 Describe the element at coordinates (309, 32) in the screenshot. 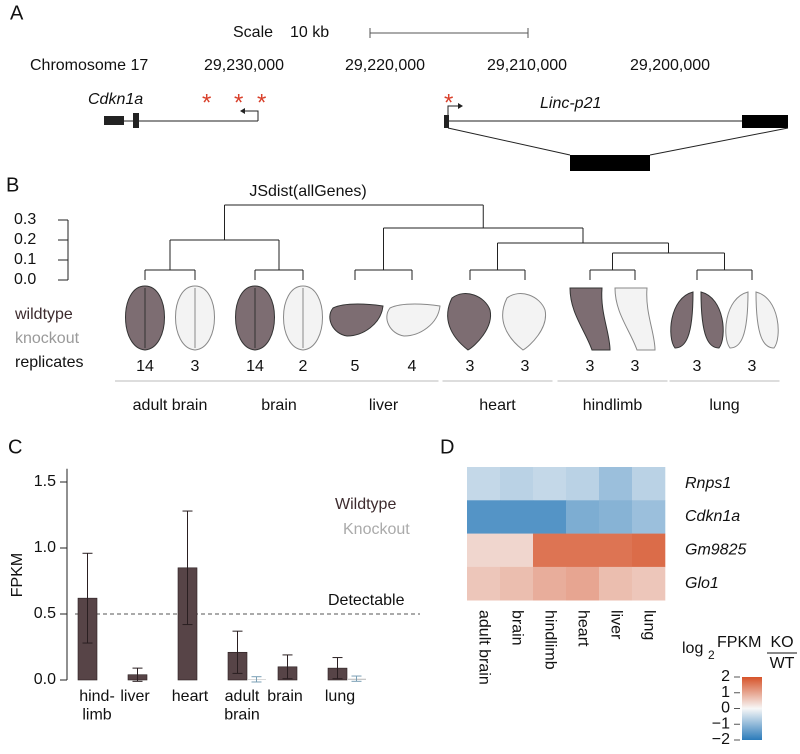

I see `scale-value: 10 kb` at that location.